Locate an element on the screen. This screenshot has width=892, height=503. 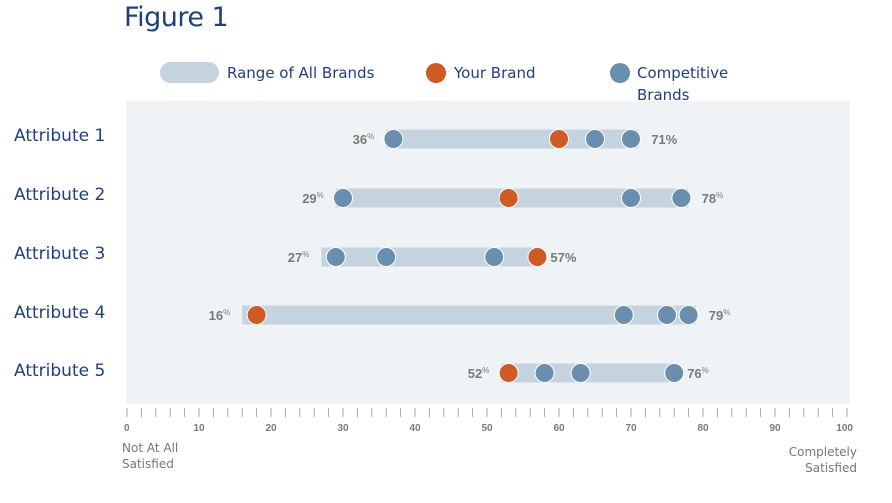
legend-competitive-line1: Competitive is located at coordinates (683, 73).